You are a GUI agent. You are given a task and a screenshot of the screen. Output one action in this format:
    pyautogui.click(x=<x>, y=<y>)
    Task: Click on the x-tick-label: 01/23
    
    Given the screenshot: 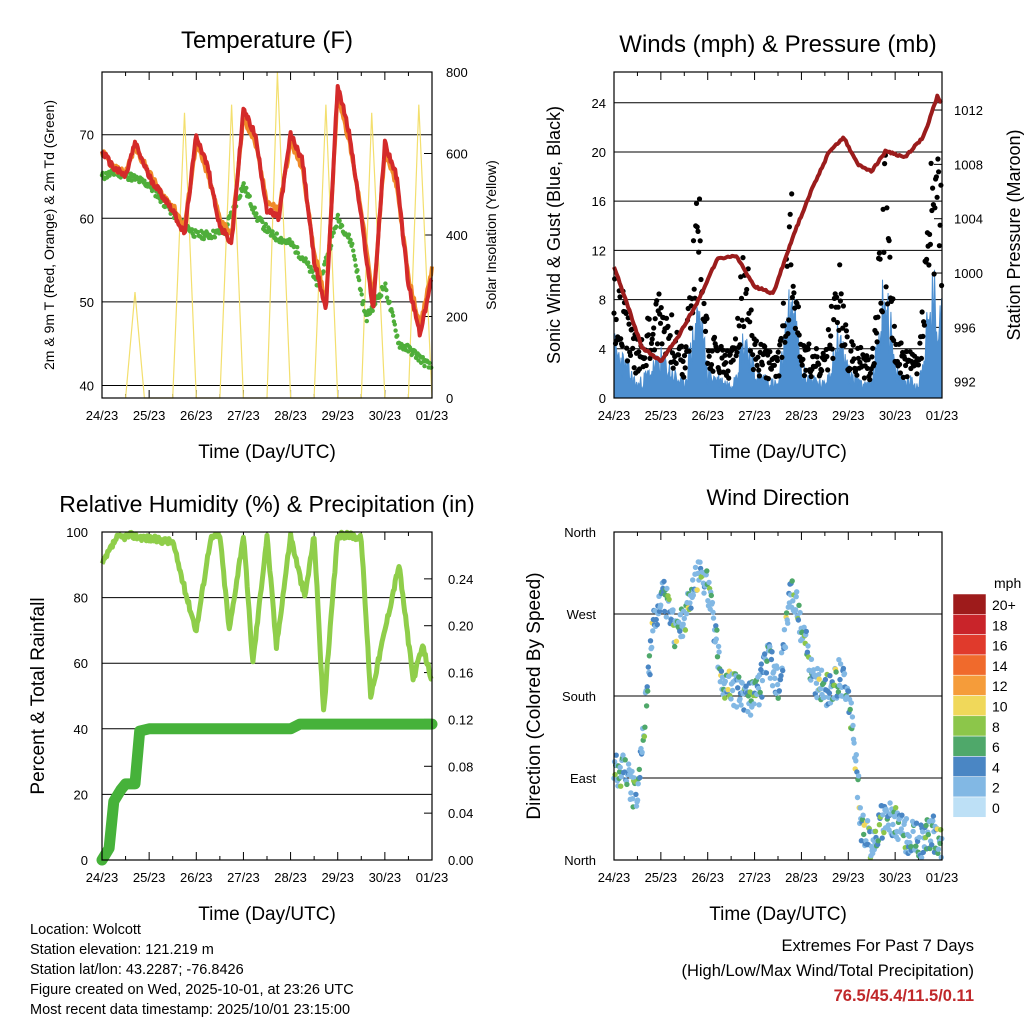 What is the action you would take?
    pyautogui.click(x=942, y=877)
    